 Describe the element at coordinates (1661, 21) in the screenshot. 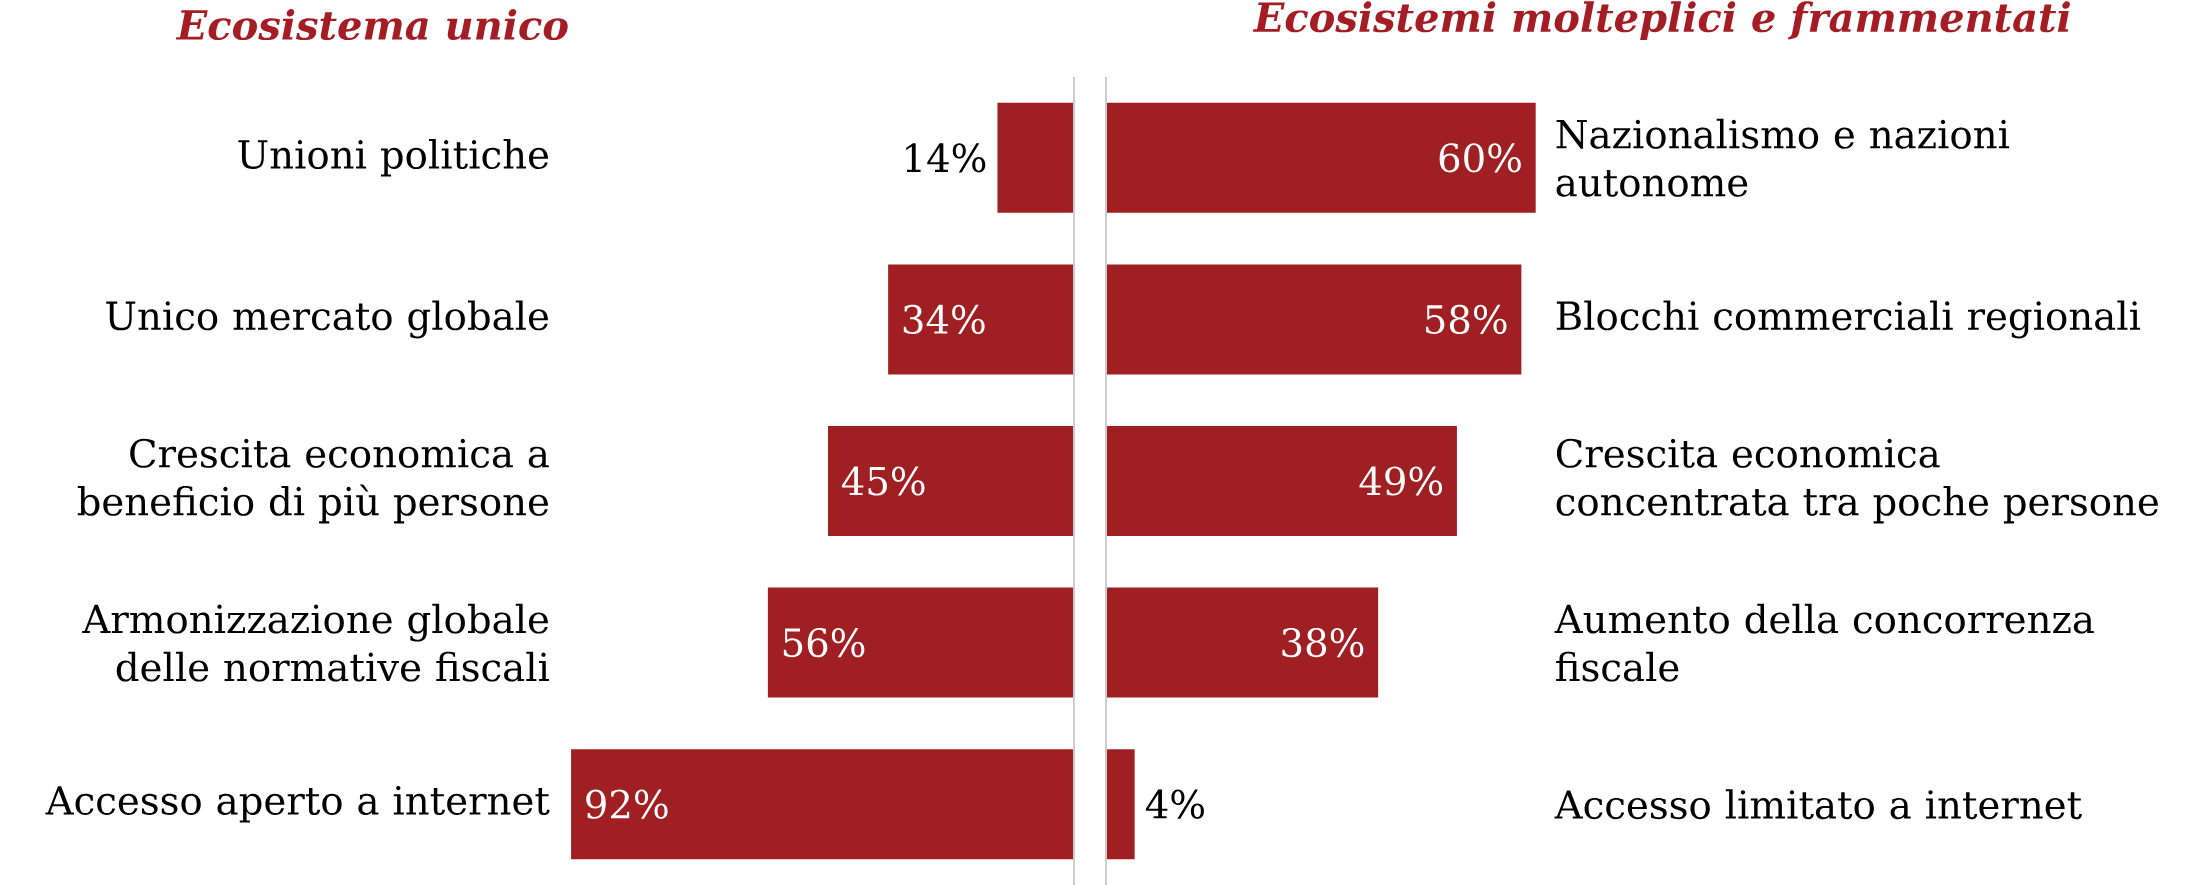

I see `text: Ecosistemi molteplici e frammentati` at that location.